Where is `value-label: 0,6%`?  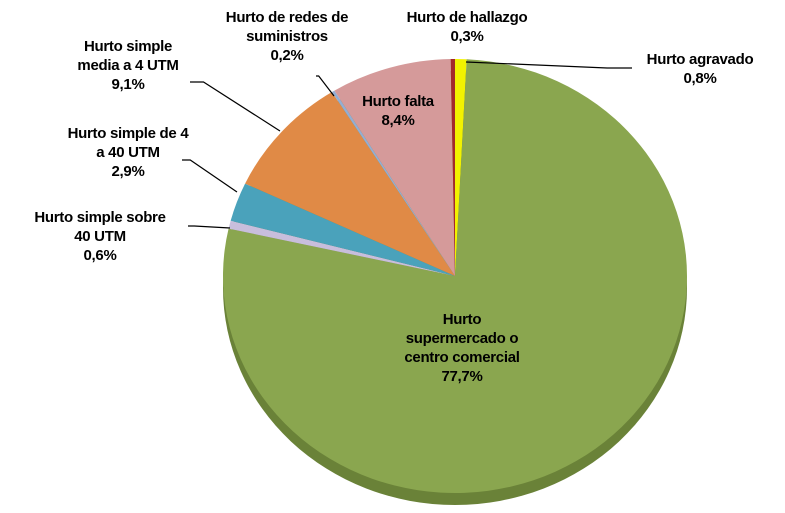 value-label: 0,6% is located at coordinates (100, 255).